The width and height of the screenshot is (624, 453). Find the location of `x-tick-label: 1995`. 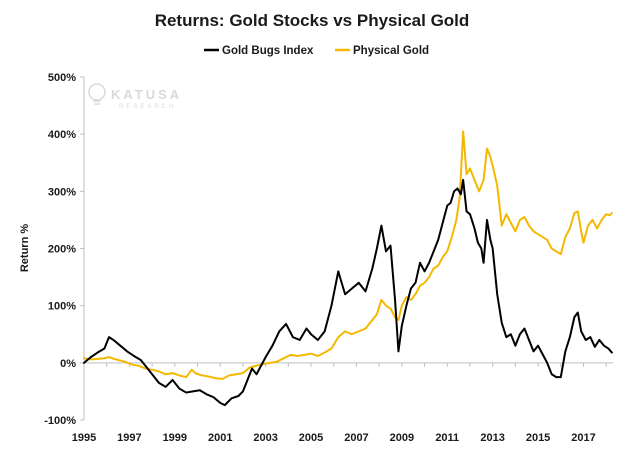

x-tick-label: 1995 is located at coordinates (84, 438).